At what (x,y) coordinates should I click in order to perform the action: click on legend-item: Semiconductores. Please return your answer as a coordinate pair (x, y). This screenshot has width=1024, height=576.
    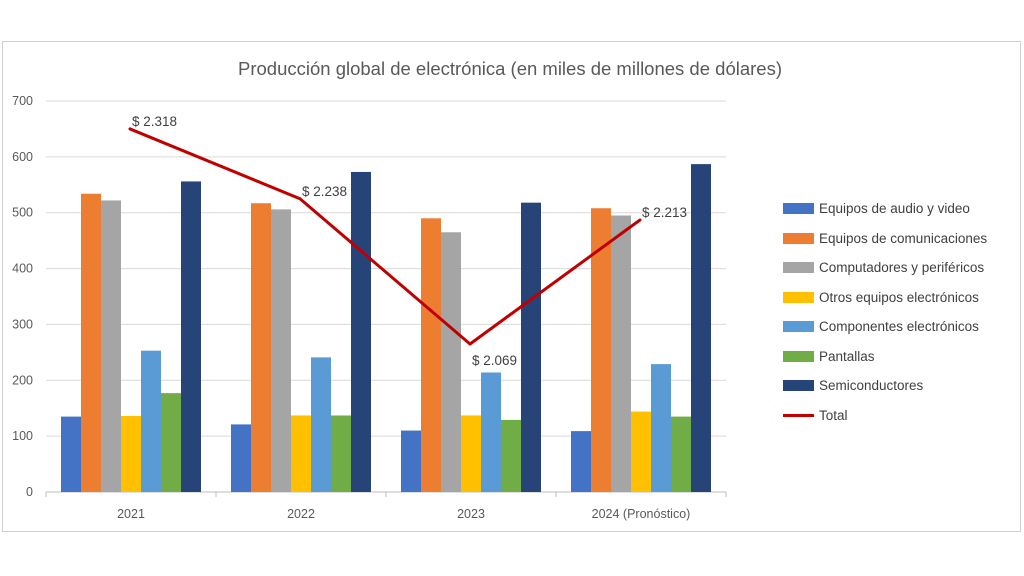
    Looking at the image, I should click on (885, 386).